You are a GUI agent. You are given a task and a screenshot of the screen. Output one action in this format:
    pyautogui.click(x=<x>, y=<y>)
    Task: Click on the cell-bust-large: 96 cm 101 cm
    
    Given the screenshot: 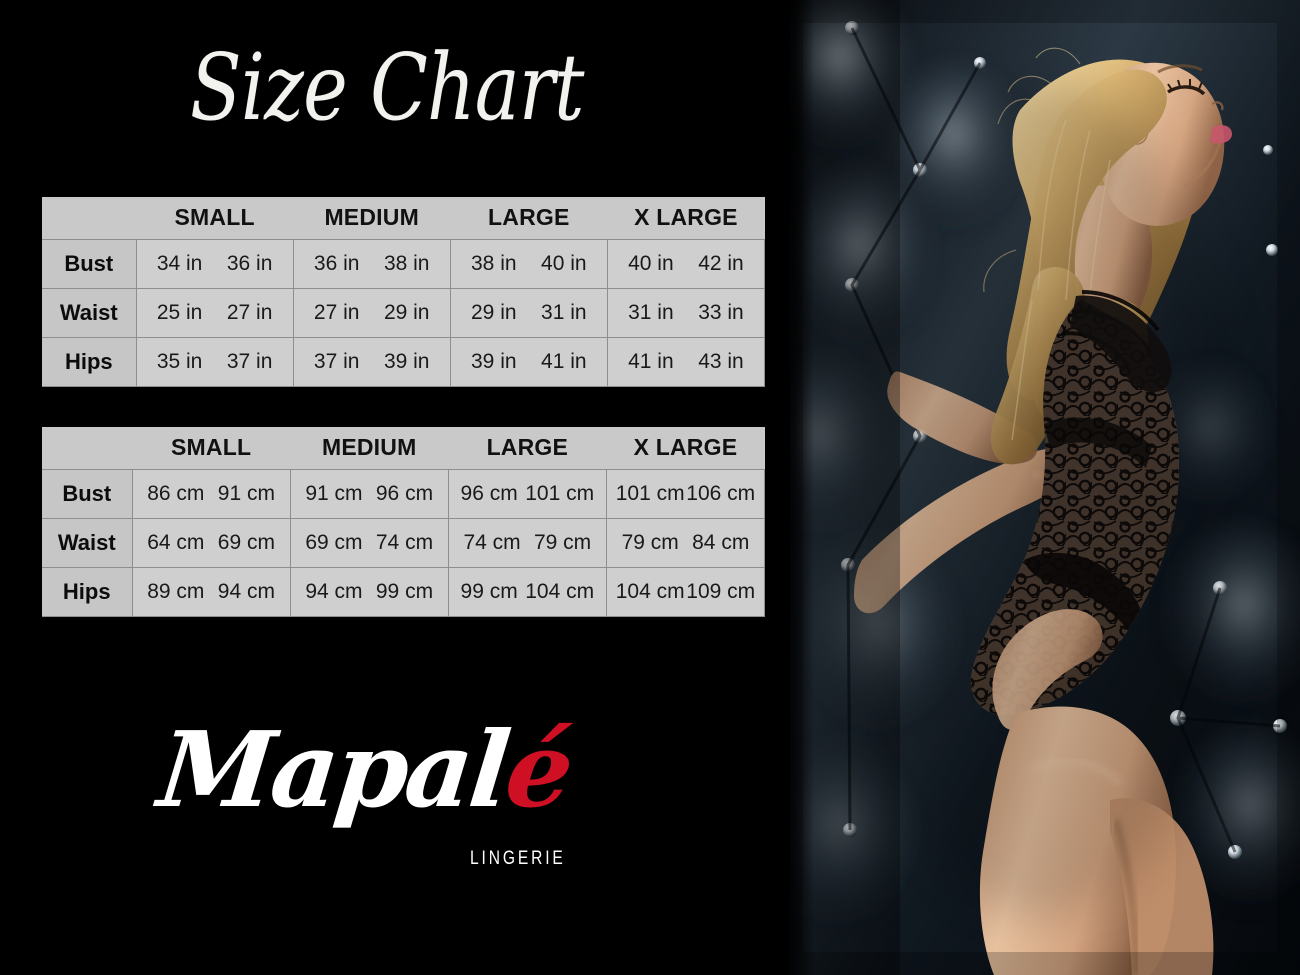 What is the action you would take?
    pyautogui.click(x=527, y=493)
    